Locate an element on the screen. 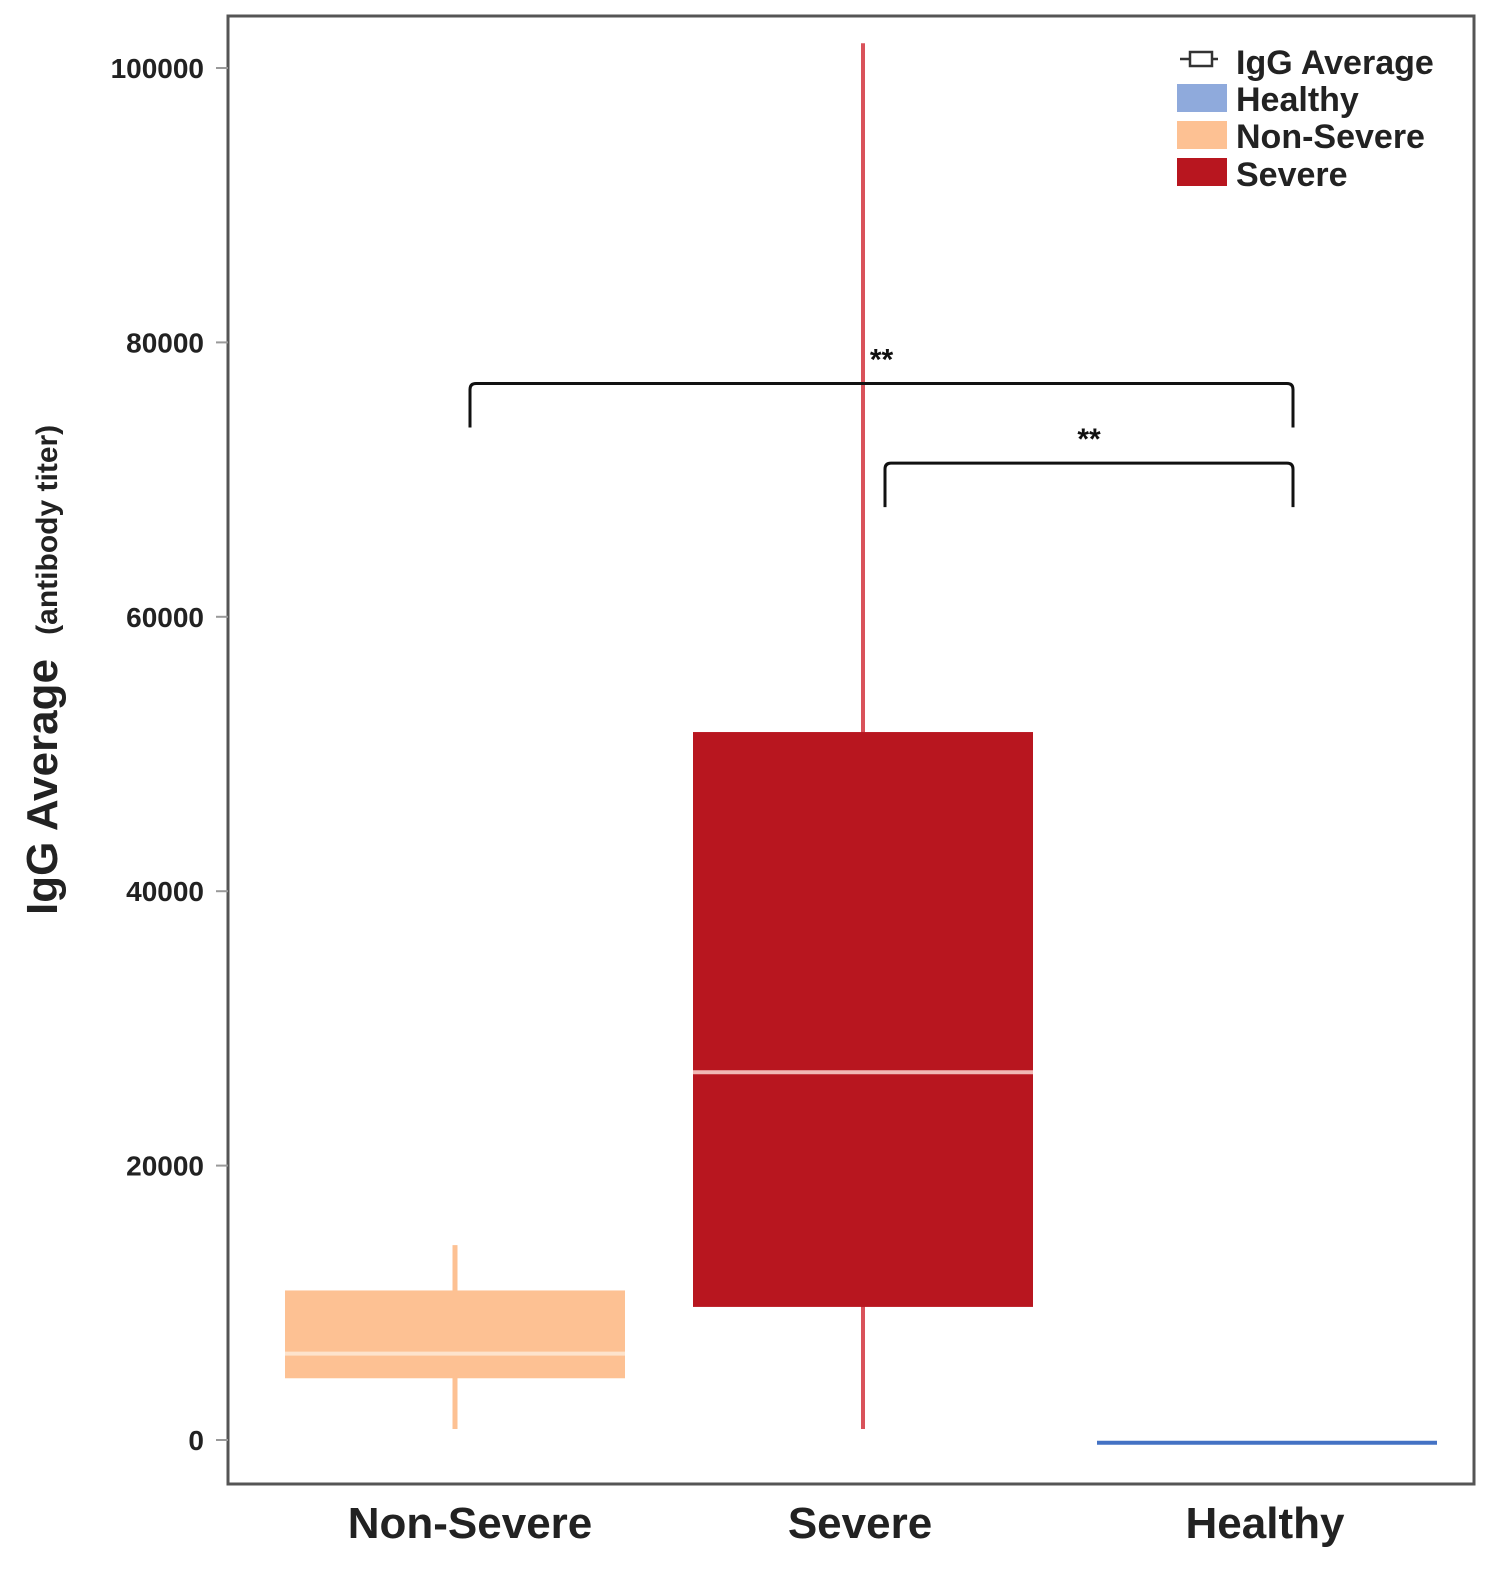 This screenshot has height=1591, width=1511. legend-swatch-non-severe is located at coordinates (1202, 135).